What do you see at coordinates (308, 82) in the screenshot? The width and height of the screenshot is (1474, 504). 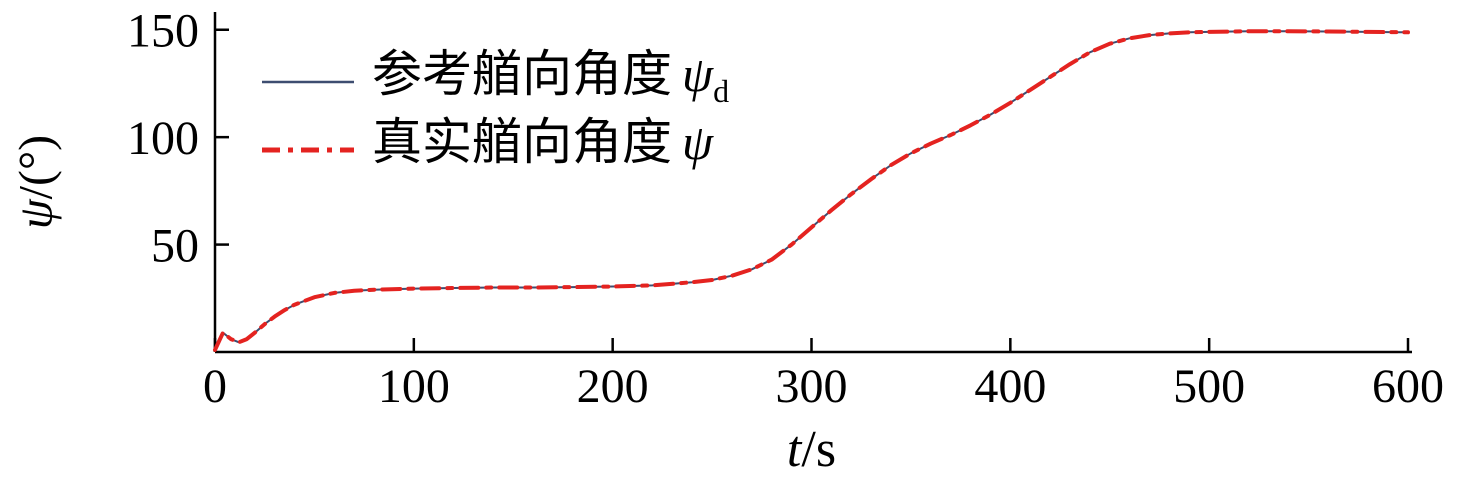 I see `reference-line-sample-icon` at bounding box center [308, 82].